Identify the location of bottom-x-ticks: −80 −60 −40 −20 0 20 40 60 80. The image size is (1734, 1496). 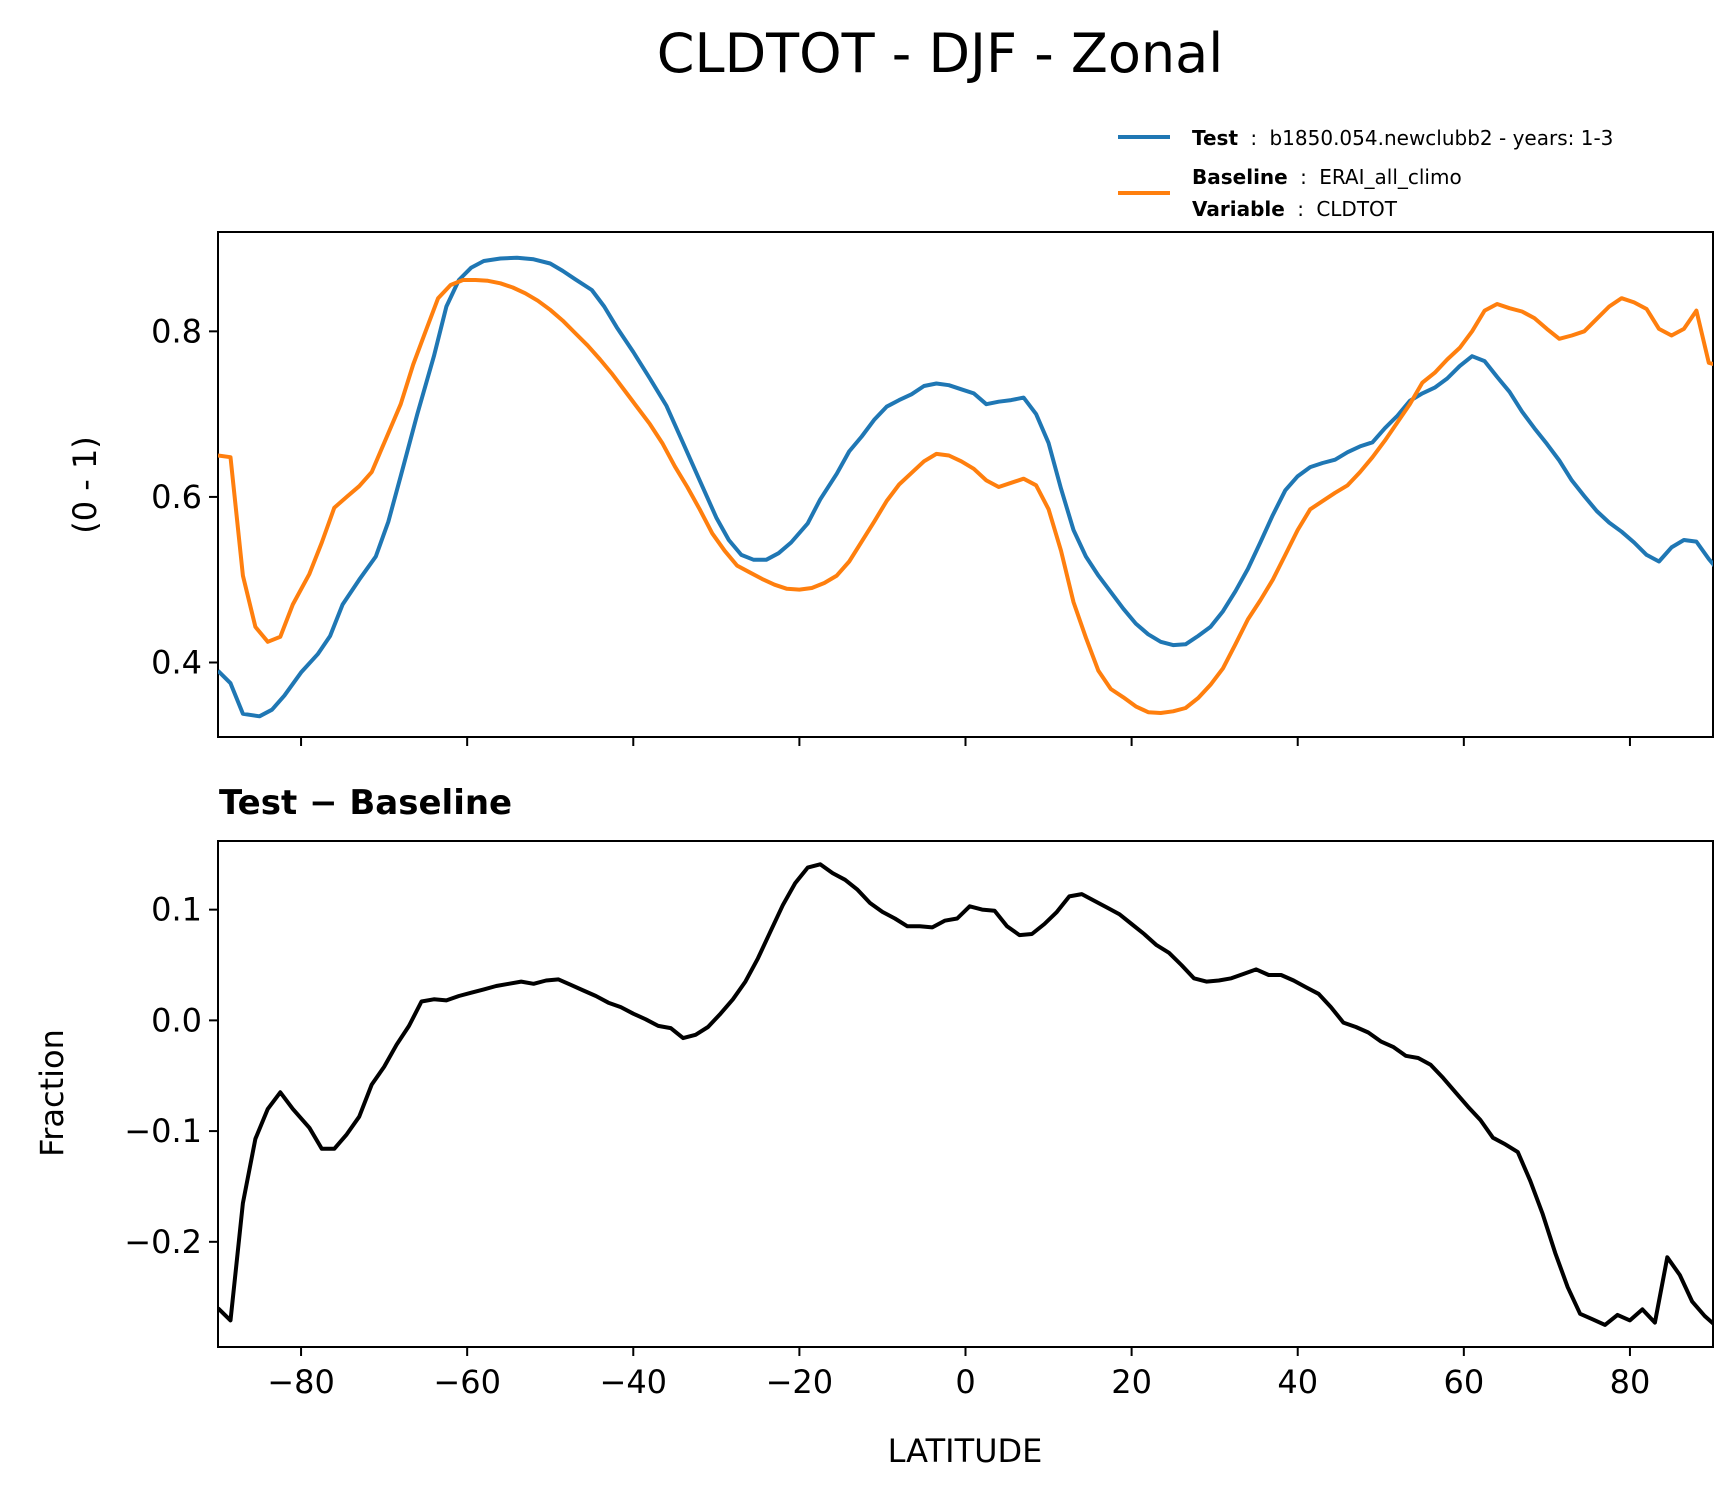
(958, 1374).